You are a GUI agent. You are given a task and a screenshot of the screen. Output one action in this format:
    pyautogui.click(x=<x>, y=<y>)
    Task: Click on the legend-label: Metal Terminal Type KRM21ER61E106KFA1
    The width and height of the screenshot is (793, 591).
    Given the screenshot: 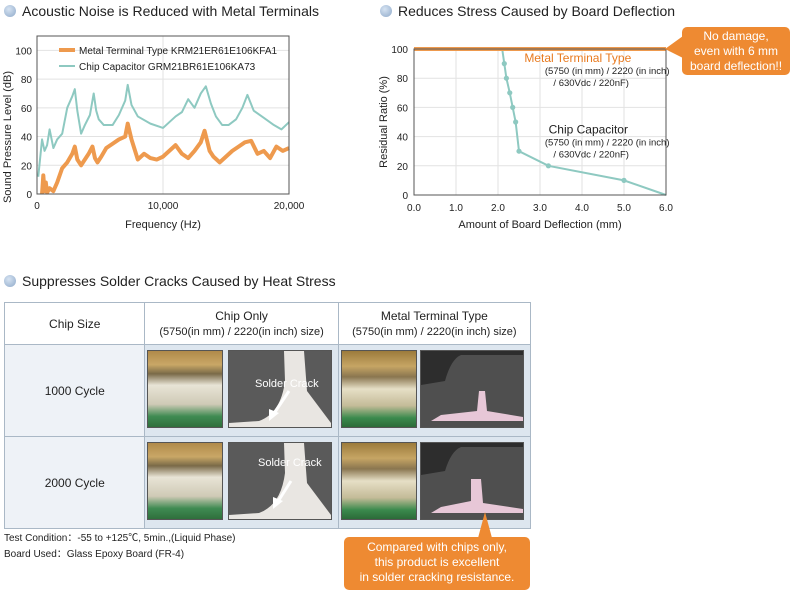 What is the action you would take?
    pyautogui.click(x=178, y=51)
    